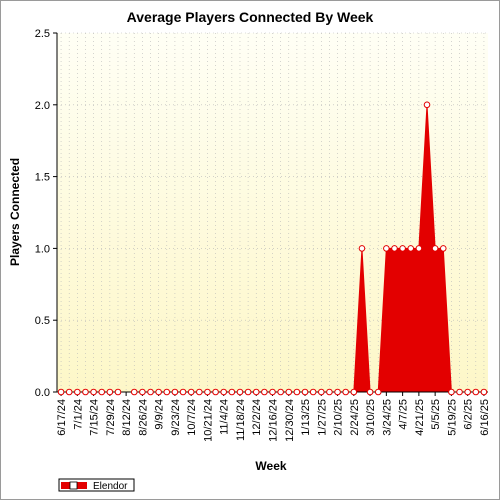  What do you see at coordinates (339, 417) in the screenshot?
I see `x-tick-label: 2/10/25` at bounding box center [339, 417].